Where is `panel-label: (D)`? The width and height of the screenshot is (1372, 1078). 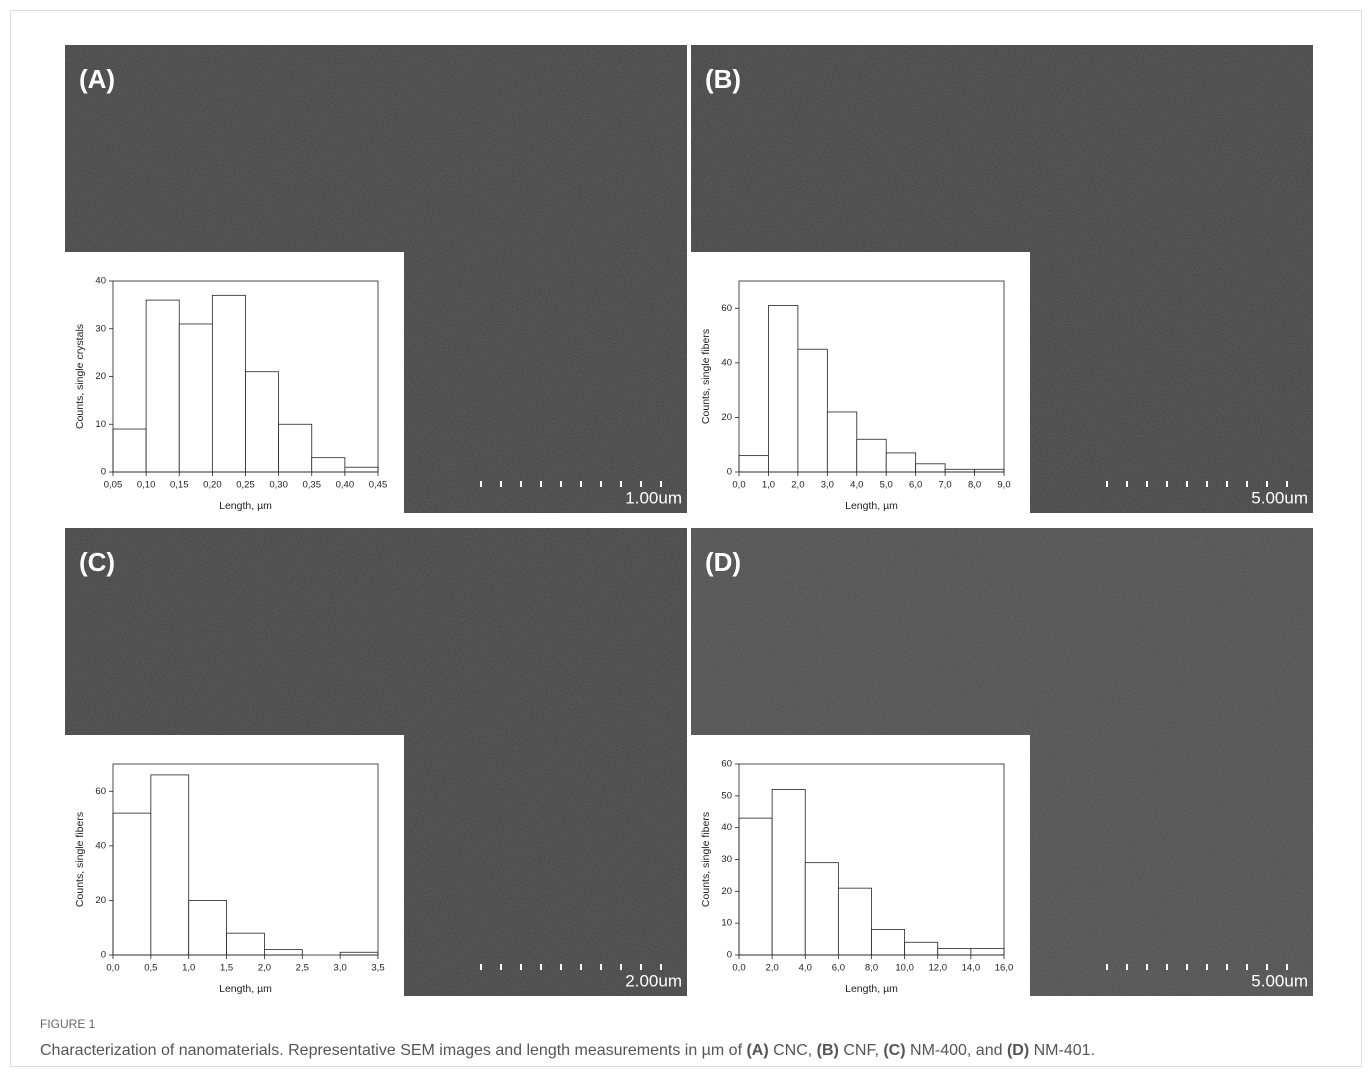 panel-label: (D) is located at coordinates (723, 562).